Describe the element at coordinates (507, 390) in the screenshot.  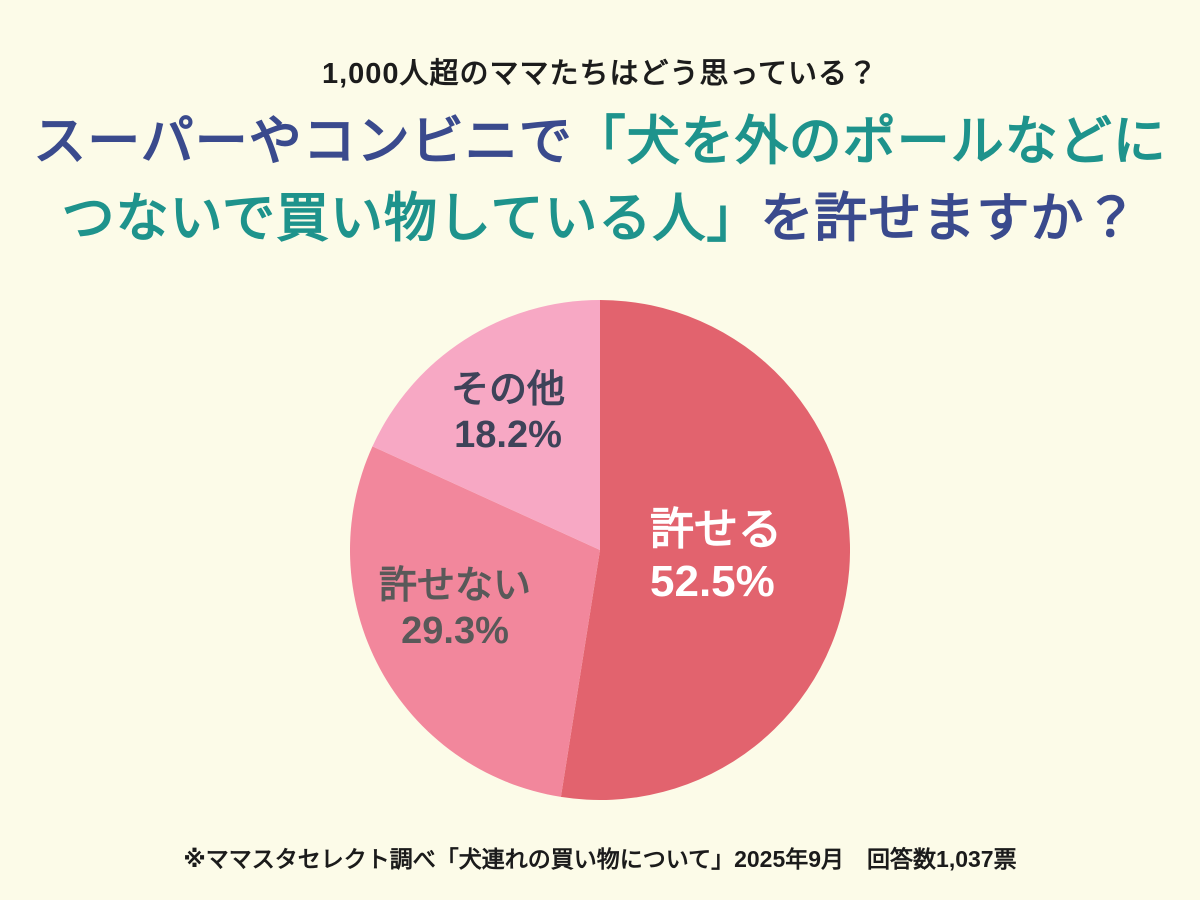
I see `slice-label-text: その他` at that location.